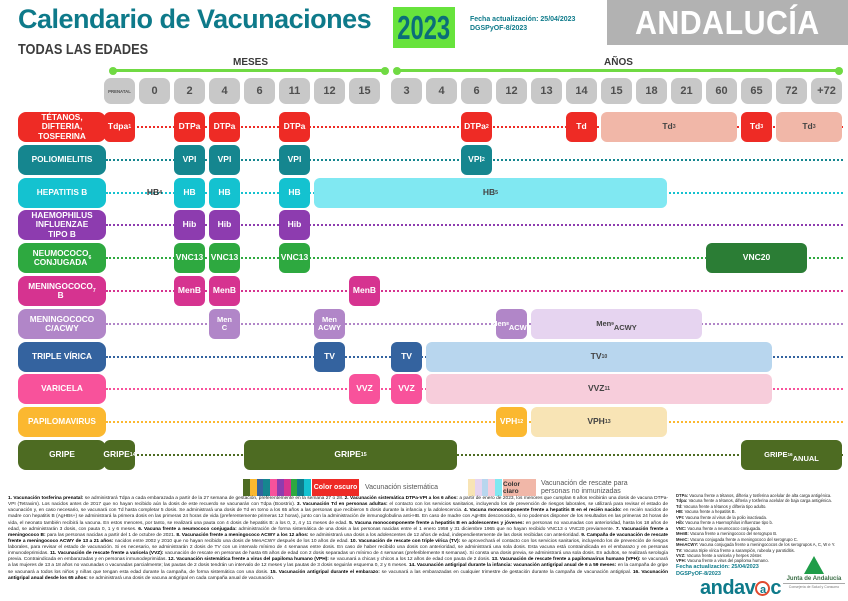 The image size is (848, 601). Describe the element at coordinates (188, 529) in the screenshot. I see `footnote-heading: 6. Vacuna frente a neumococo conjugada:` at that location.